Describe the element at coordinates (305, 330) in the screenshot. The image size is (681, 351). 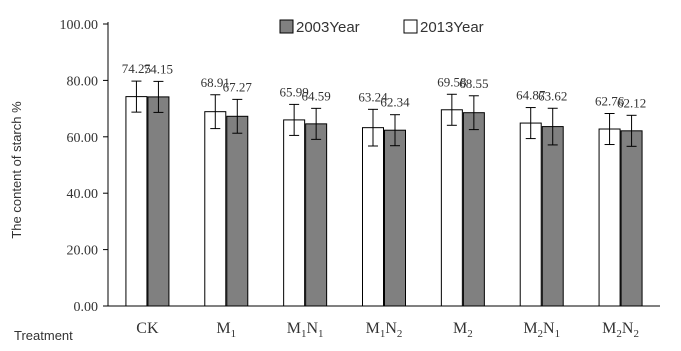
I see `x-tick-label-2: M1N1` at that location.